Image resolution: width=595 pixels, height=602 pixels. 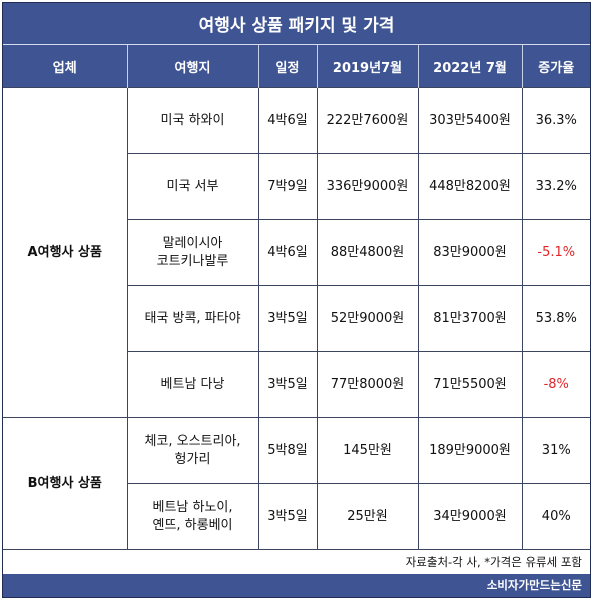 What do you see at coordinates (555, 384) in the screenshot?
I see `rate-cell: -8%` at bounding box center [555, 384].